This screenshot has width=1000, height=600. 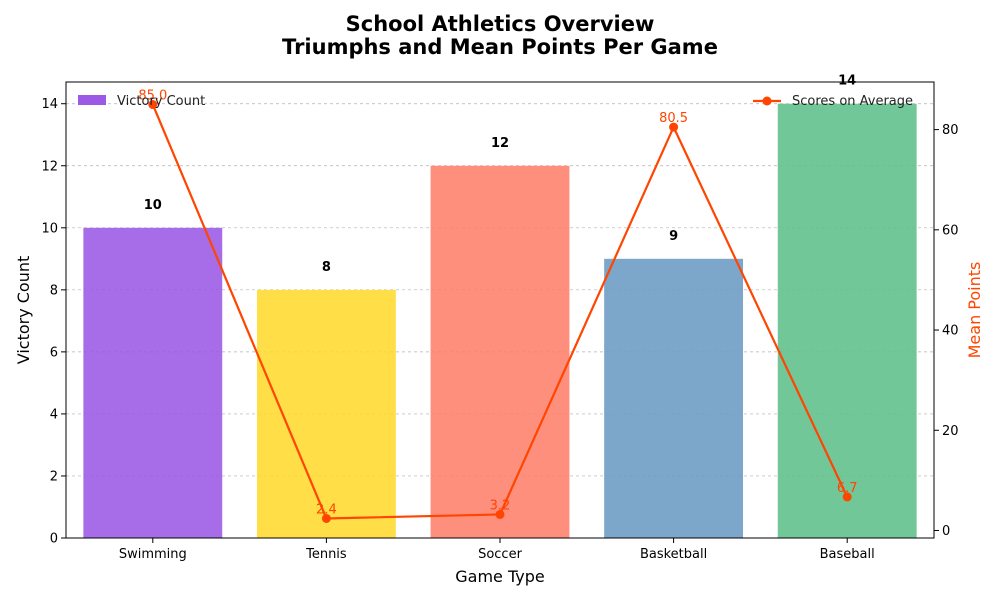 I want to click on y-axis-right-label: Mean Points, so click(x=974, y=310).